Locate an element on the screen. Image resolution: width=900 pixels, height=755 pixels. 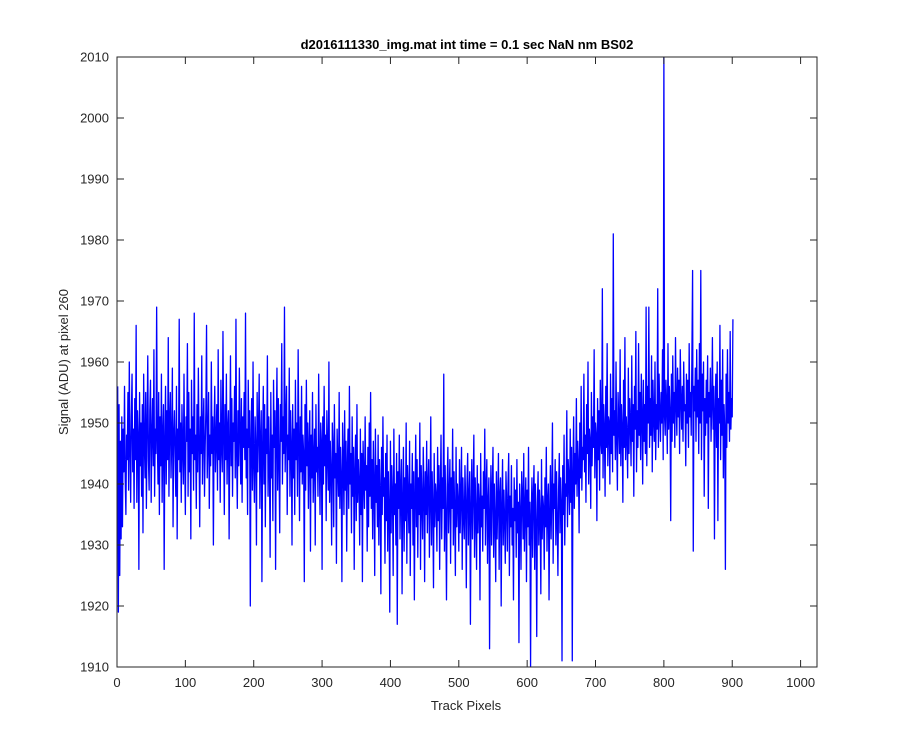
y-tick-label: 1960 is located at coordinates (94, 362).